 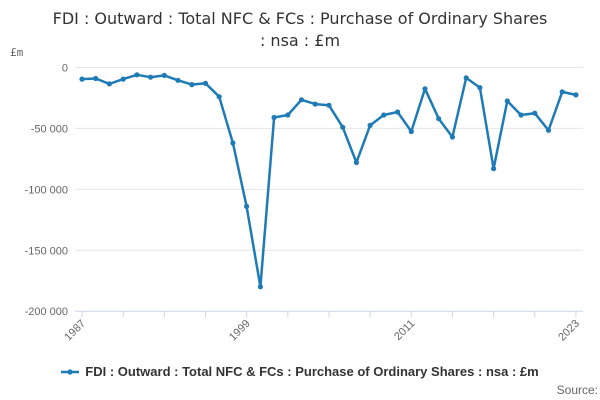 I want to click on source-label: Source:, so click(x=577, y=390).